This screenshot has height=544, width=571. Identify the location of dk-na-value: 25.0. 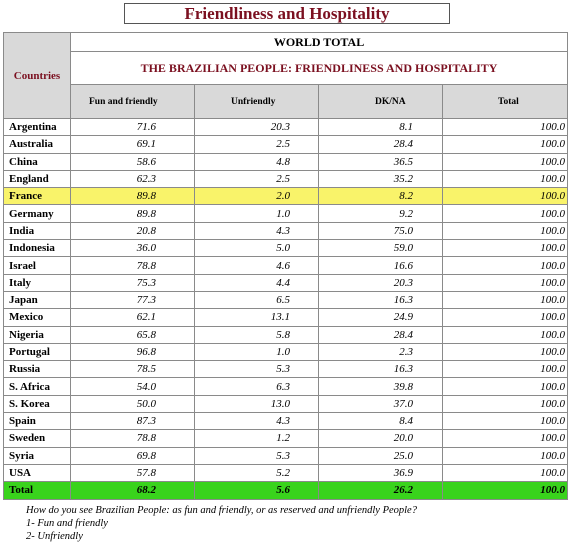
(380, 455).